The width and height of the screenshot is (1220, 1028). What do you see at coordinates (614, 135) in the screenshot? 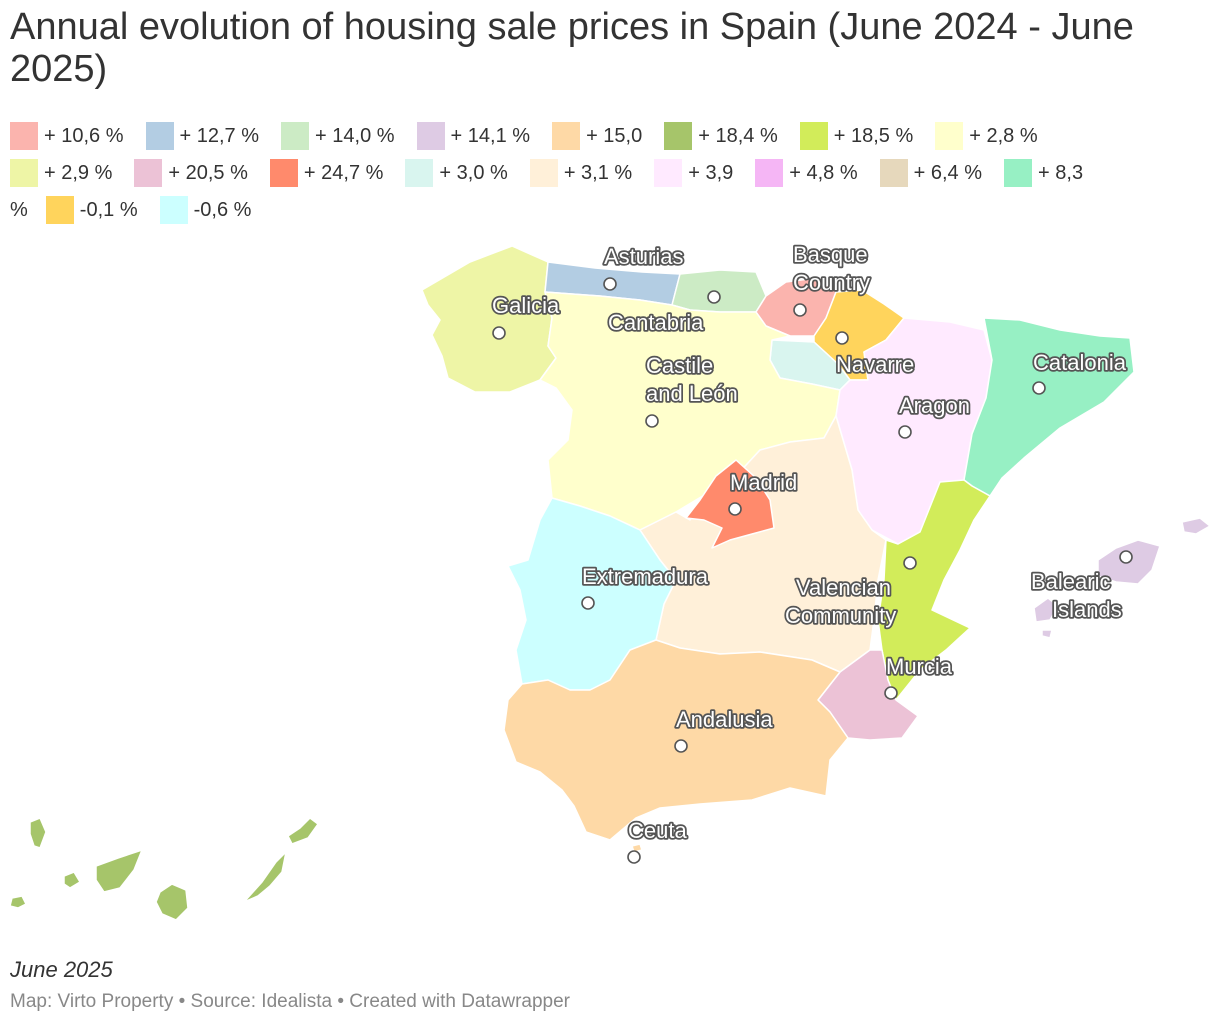
I see `legend-label: + 15,0` at bounding box center [614, 135].